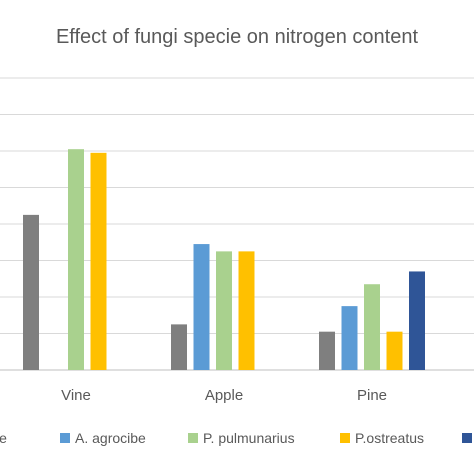 This screenshot has height=474, width=474. I want to click on category-label: Vine, so click(76, 395).